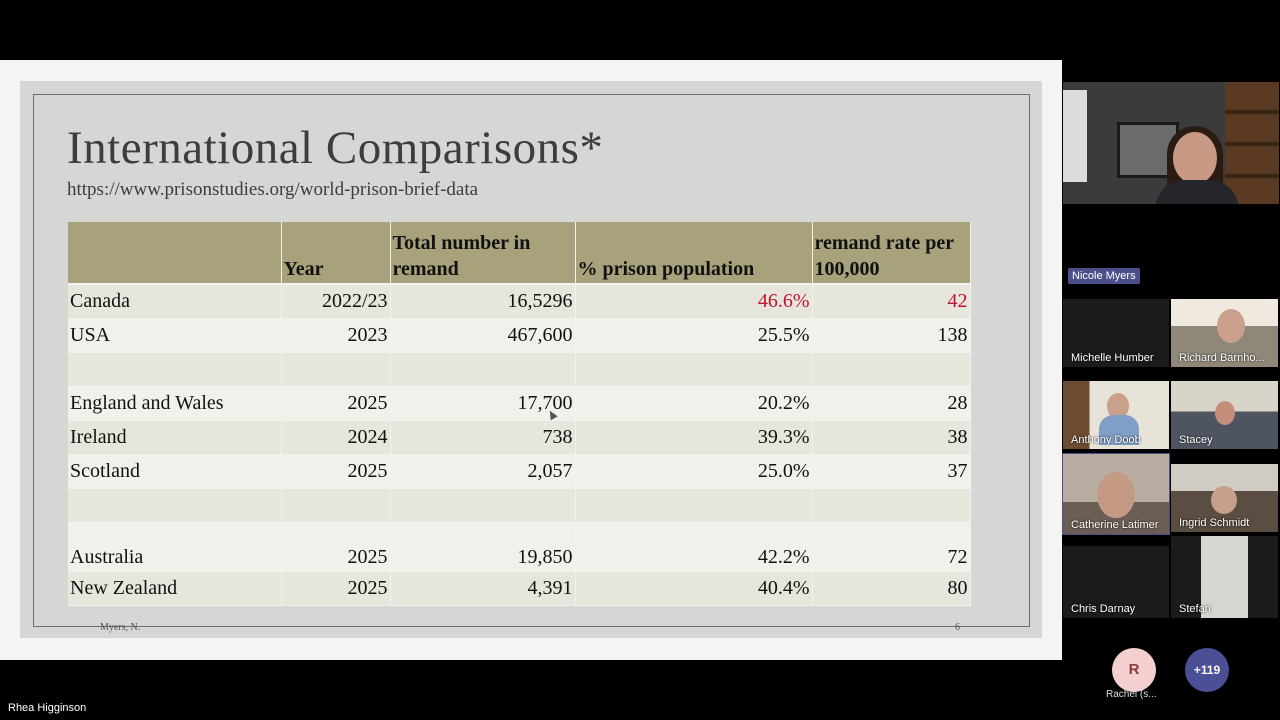 Image resolution: width=1280 pixels, height=720 pixels. I want to click on table-row: Canada 2022/23 16,5296 46.6% 42, so click(519, 301).